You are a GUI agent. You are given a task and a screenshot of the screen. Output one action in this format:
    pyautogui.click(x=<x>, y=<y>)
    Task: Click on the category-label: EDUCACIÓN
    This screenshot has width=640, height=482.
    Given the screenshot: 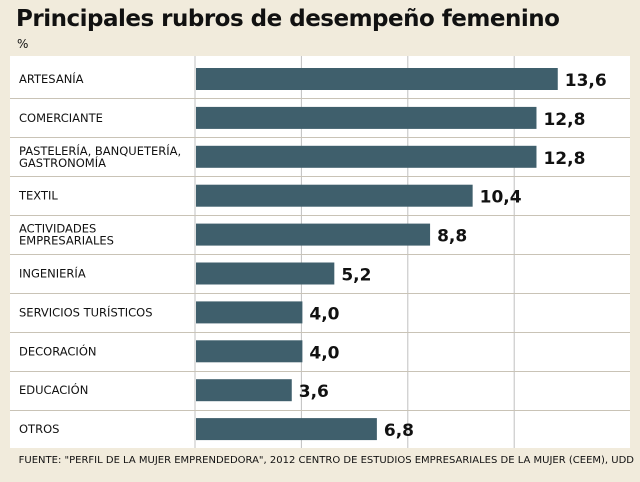 What is the action you would take?
    pyautogui.click(x=53, y=389)
    